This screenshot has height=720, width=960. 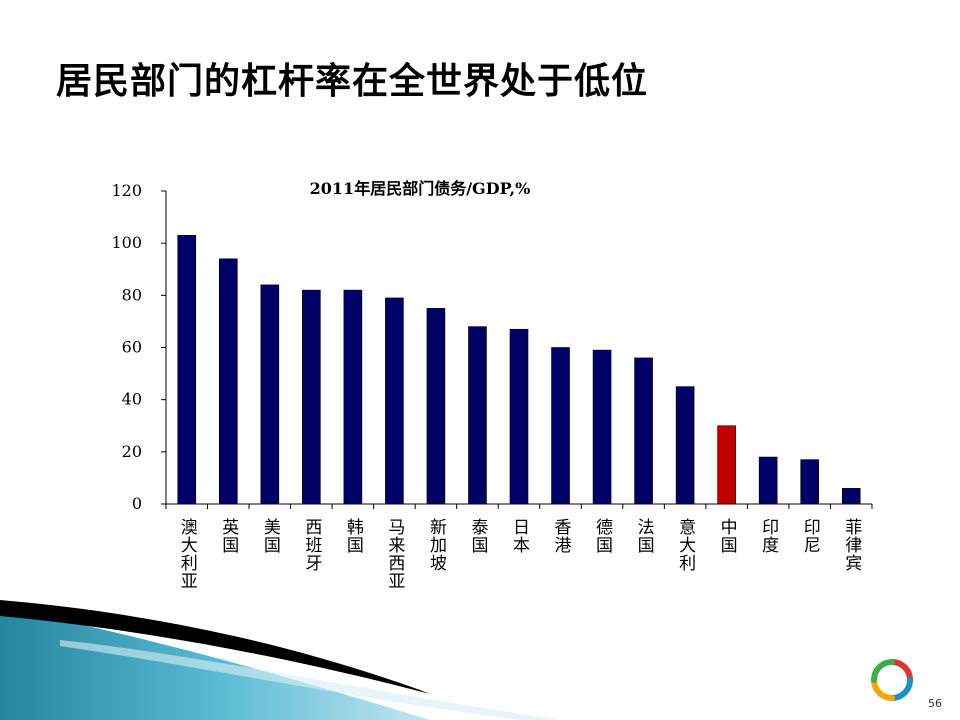 I want to click on slide-title: 居民部门的杠杆率在全世界处于低位, so click(x=352, y=81).